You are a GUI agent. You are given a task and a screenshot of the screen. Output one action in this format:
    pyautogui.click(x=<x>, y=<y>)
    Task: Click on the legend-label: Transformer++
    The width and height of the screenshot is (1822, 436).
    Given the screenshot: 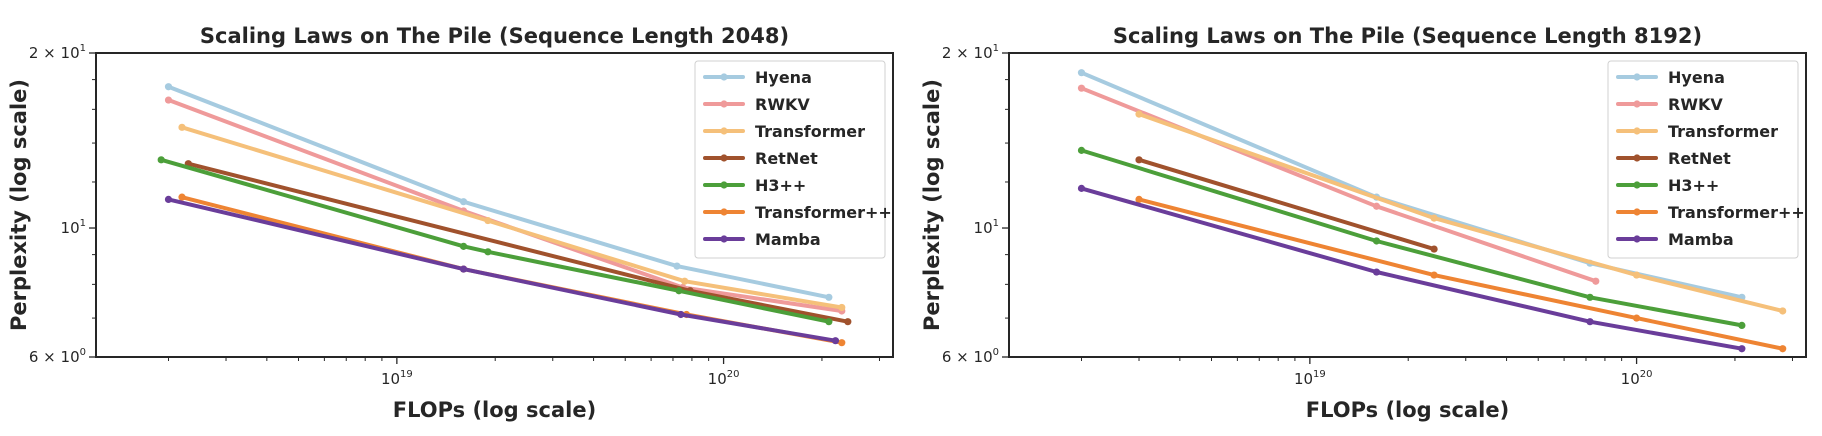 What is the action you would take?
    pyautogui.click(x=823, y=212)
    